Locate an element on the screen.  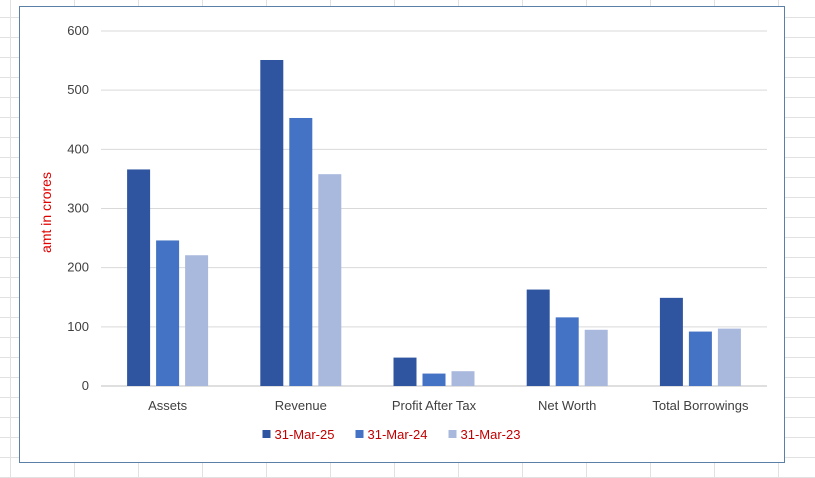
y-tick-label: 200 is located at coordinates (78, 267).